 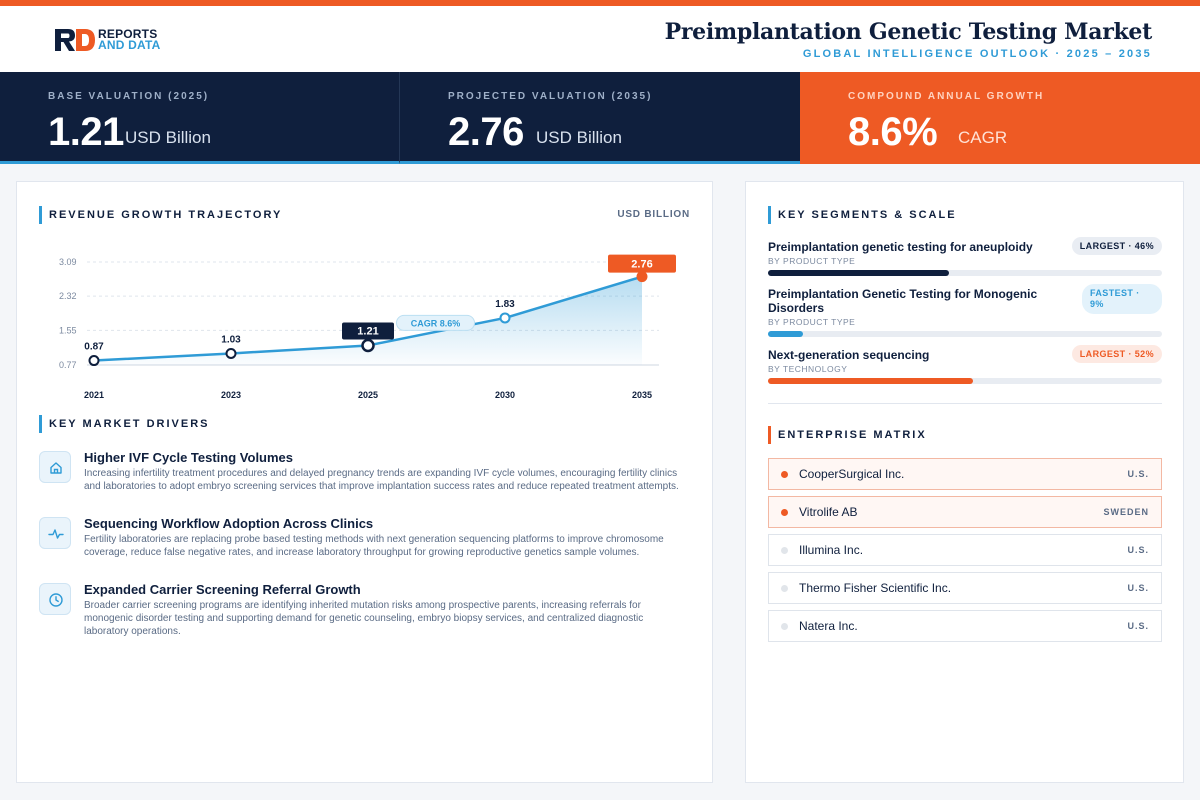 I want to click on page-title: Preimplantation Genetic Testing Market, so click(x=908, y=32).